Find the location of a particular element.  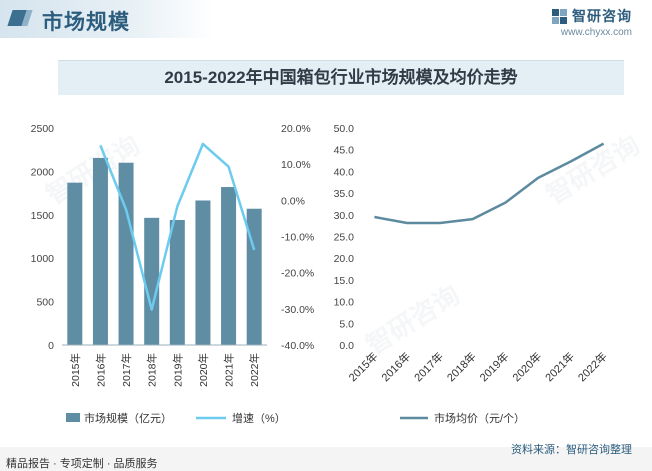

chart-title-band: 2015-2022年中国箱包行业市场规模及均价走势 is located at coordinates (341, 77).